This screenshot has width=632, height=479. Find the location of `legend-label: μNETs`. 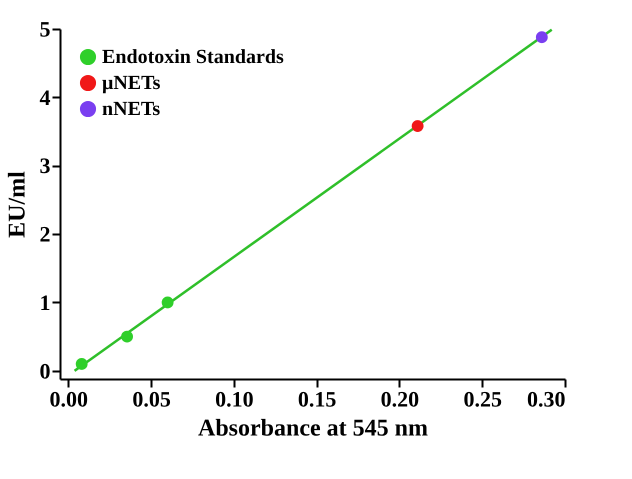

legend-label: μNETs is located at coordinates (131, 83).